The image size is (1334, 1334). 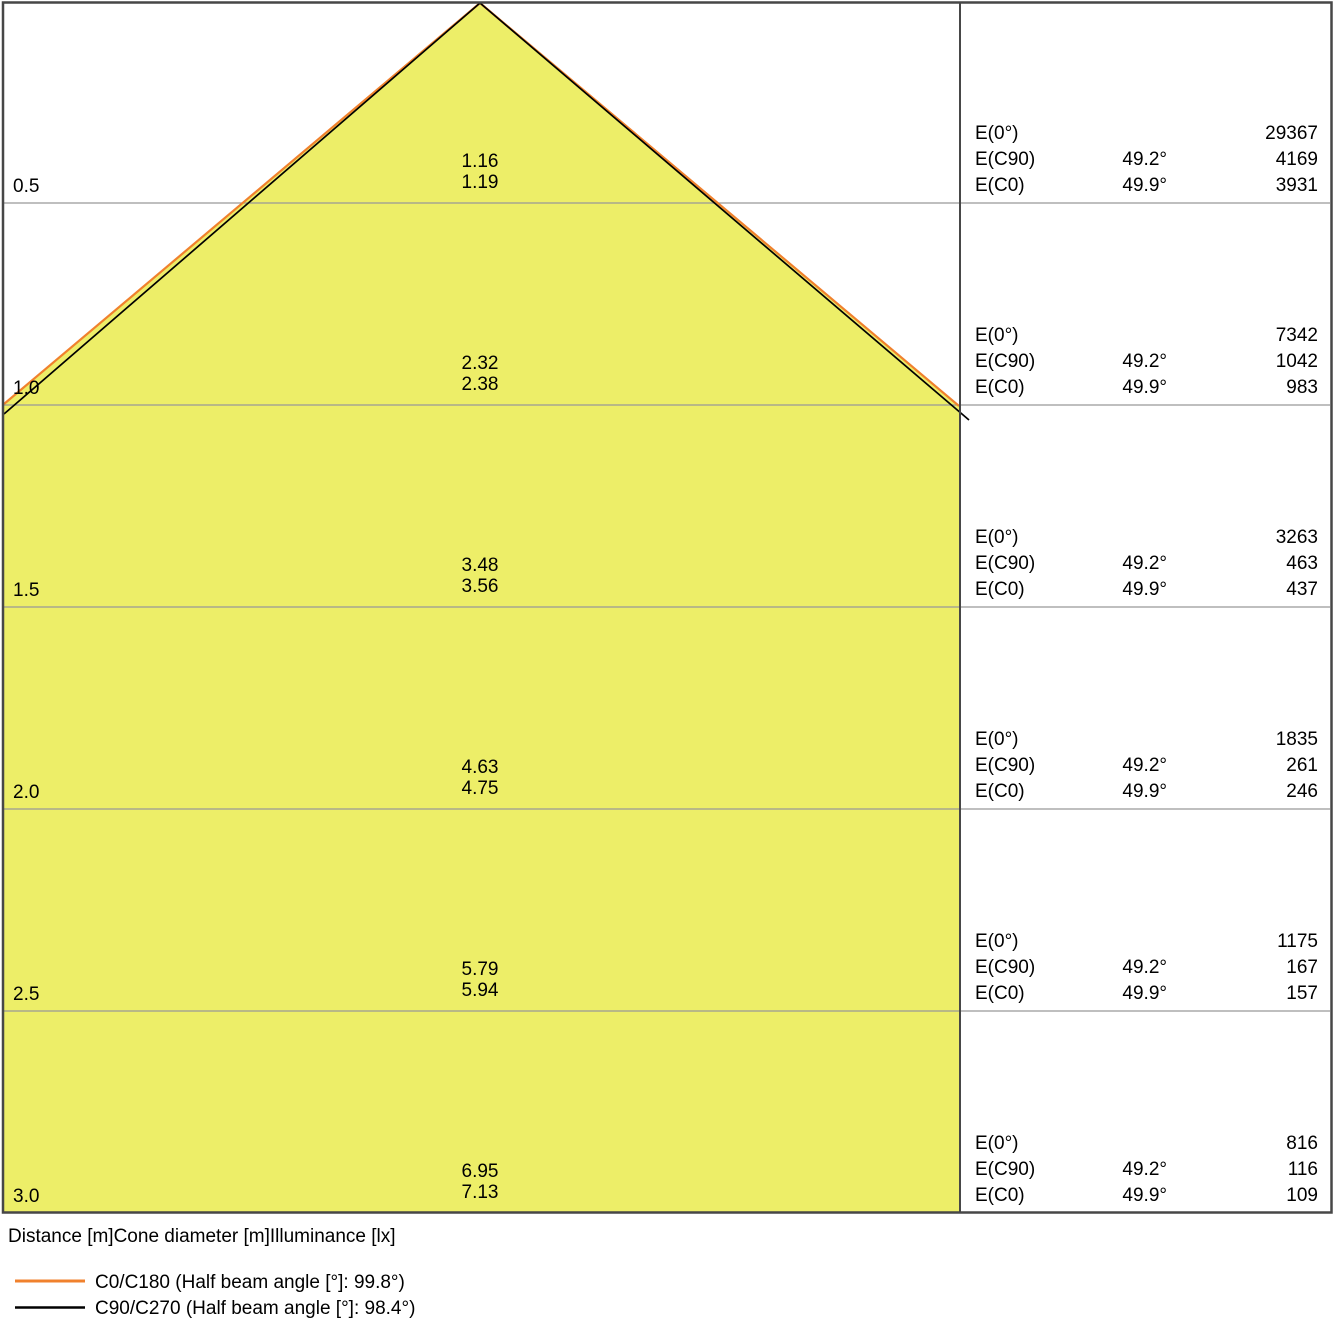 What do you see at coordinates (1146, 740) in the screenshot?
I see `e0-row: E(0°) 1835` at bounding box center [1146, 740].